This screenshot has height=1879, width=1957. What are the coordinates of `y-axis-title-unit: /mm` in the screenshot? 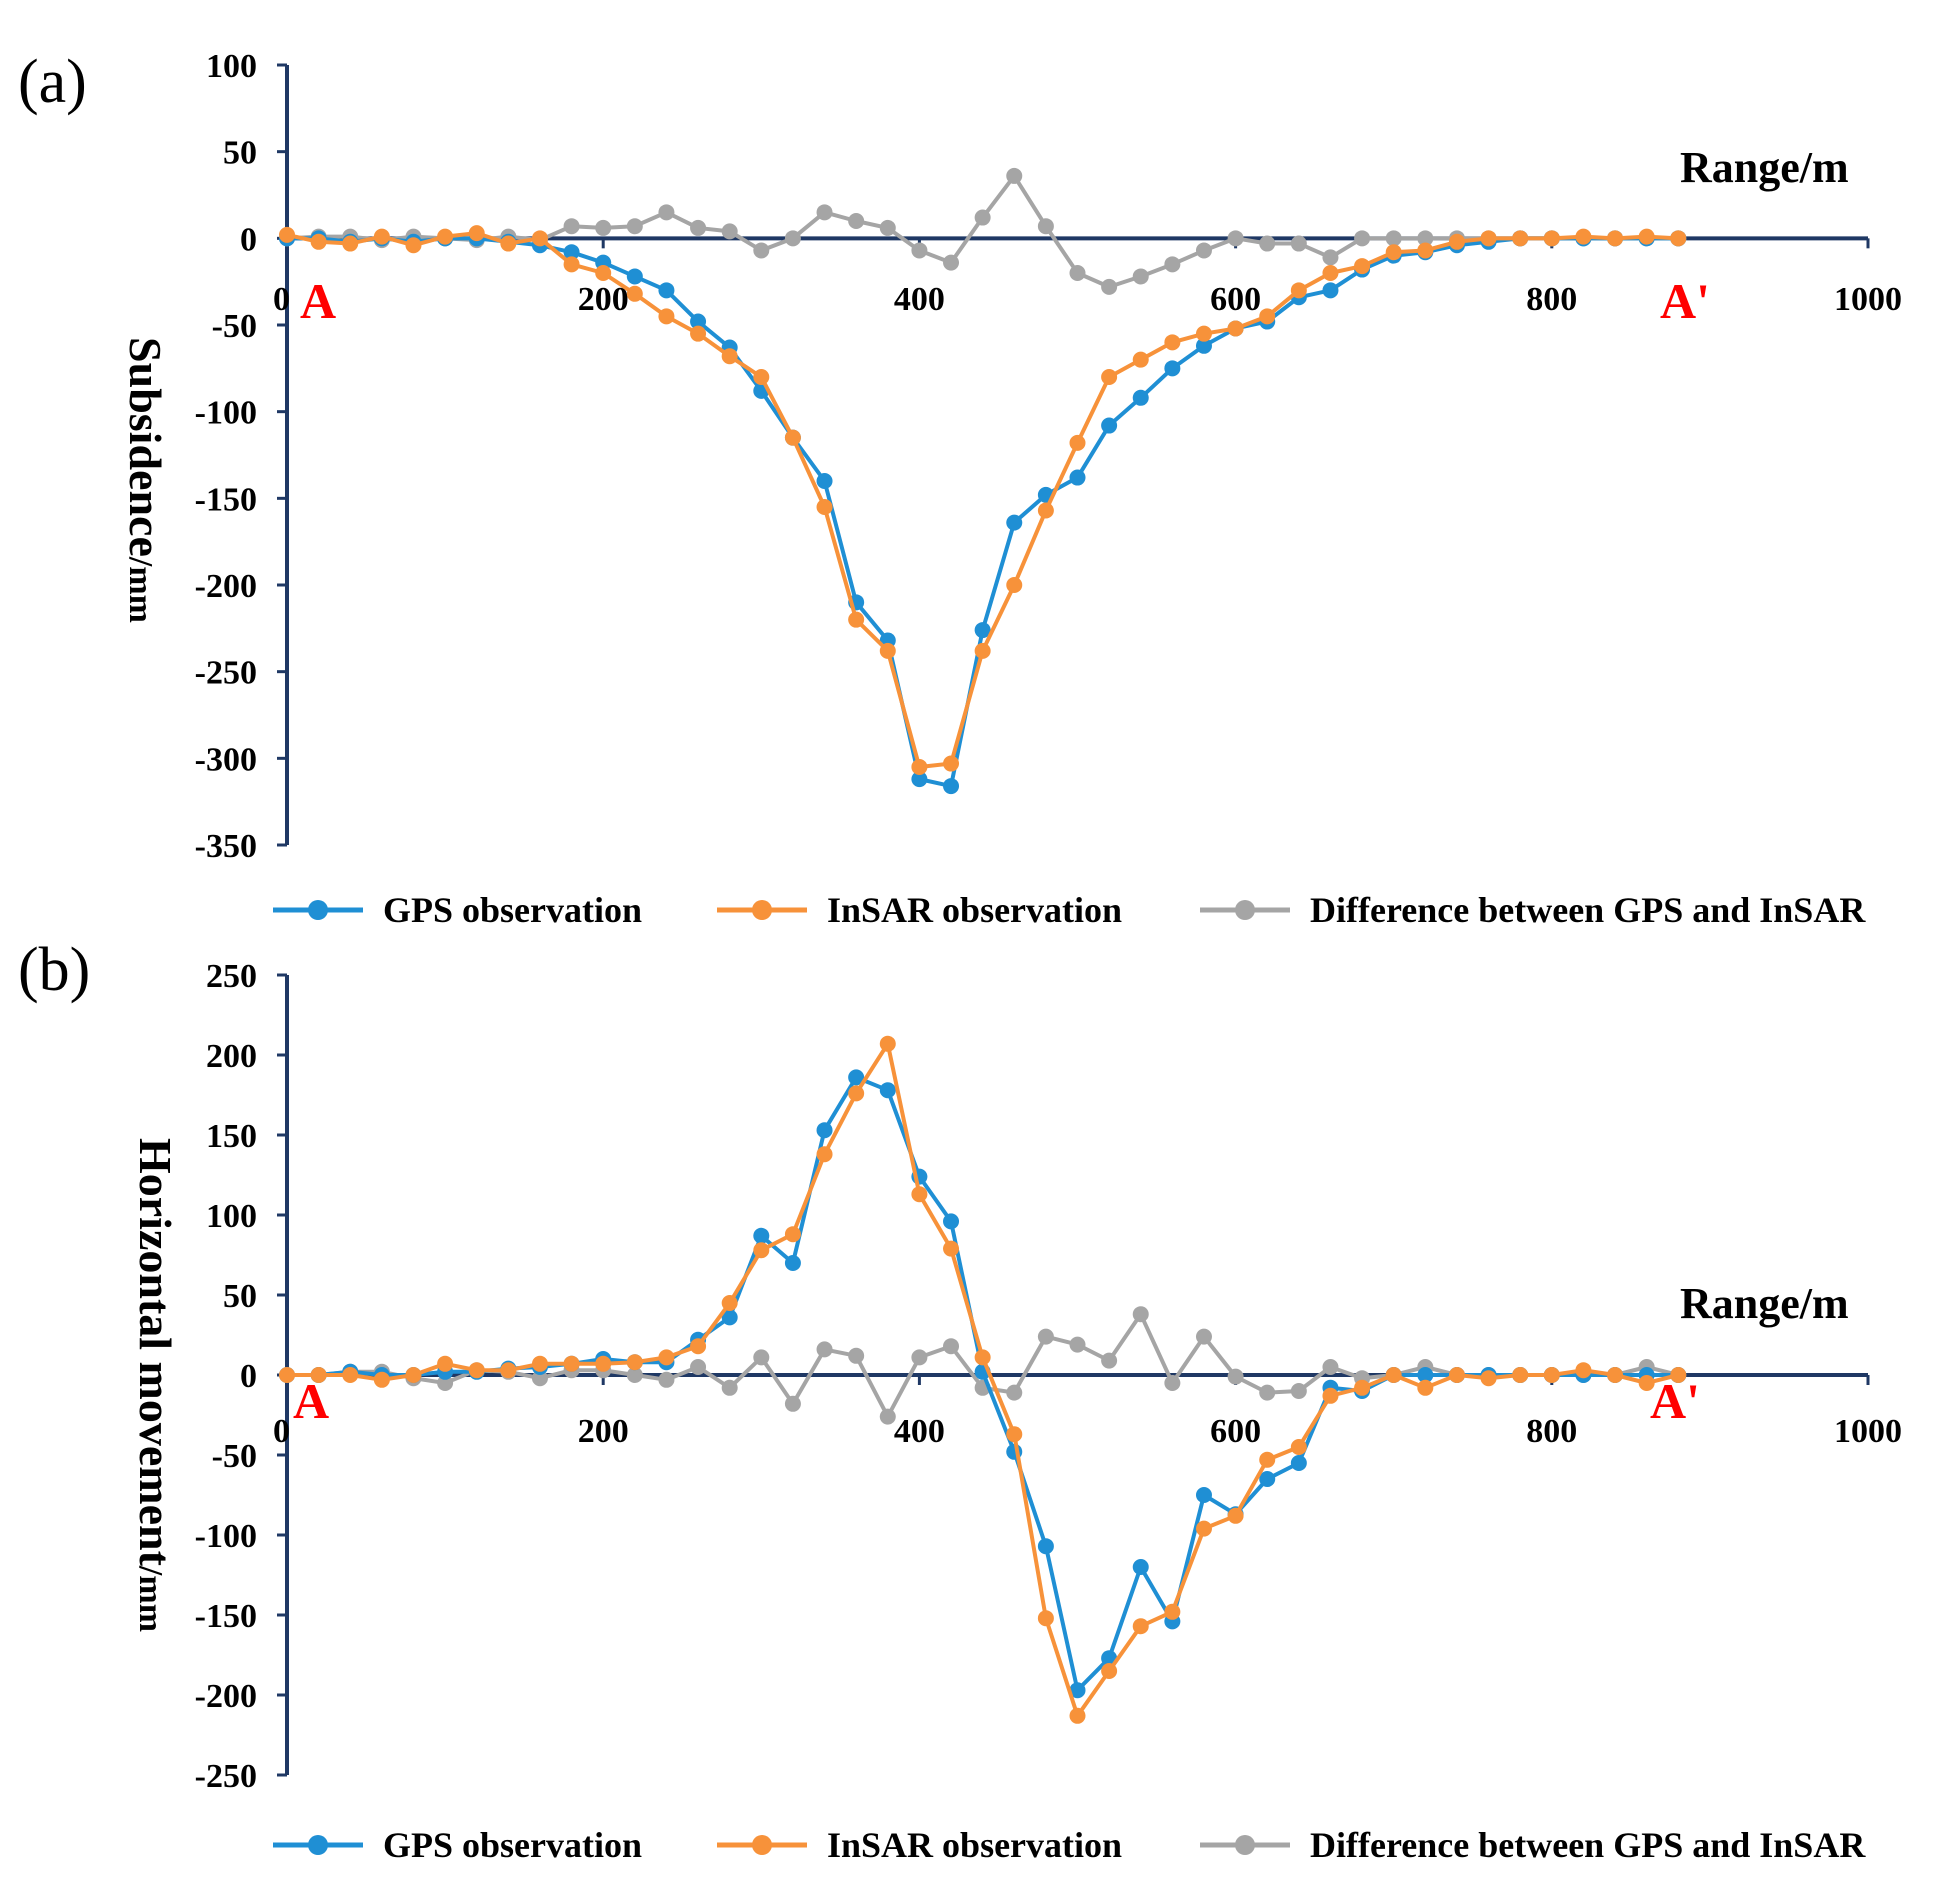 It's located at (150, 1598).